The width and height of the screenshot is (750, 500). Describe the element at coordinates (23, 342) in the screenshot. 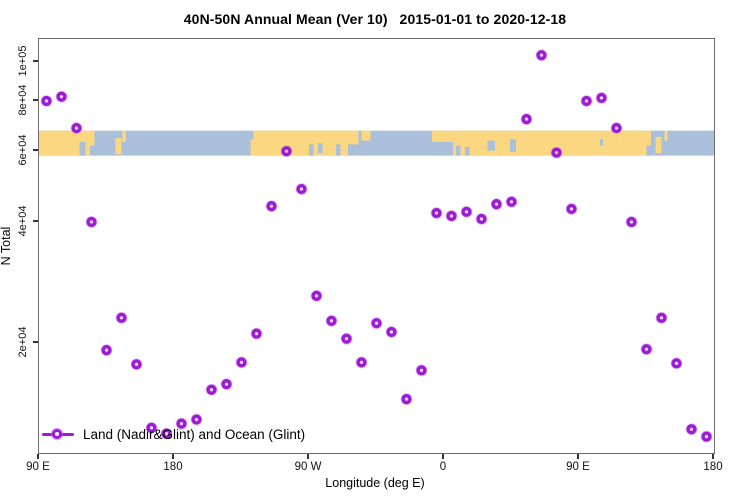

I see `y-tick-label: 2e+04` at that location.